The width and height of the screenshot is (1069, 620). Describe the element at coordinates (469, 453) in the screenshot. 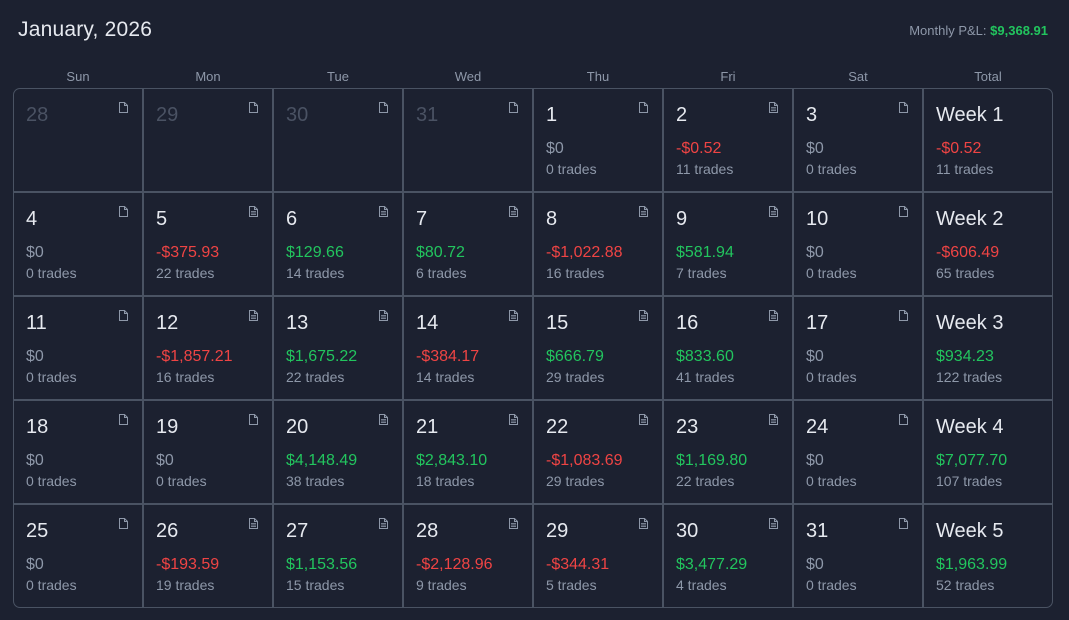

I see `day-cell-21: 21 $2,843.10 18 trades` at that location.